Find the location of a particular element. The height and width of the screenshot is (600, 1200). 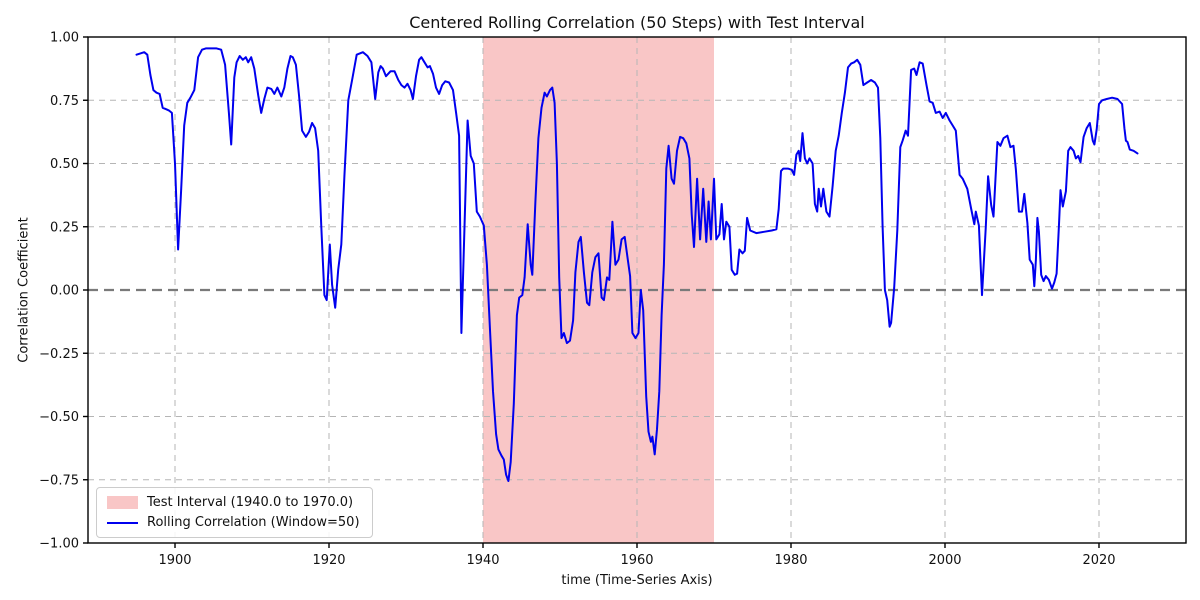

legend-label-test-interval: Test Interval (1940.0 to 1970.0) is located at coordinates (250, 502).